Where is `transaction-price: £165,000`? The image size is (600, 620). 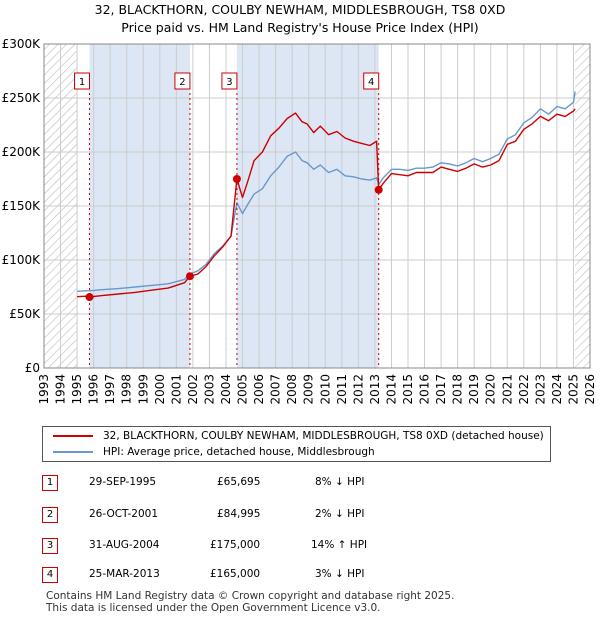 transaction-price: £165,000 is located at coordinates (235, 574).